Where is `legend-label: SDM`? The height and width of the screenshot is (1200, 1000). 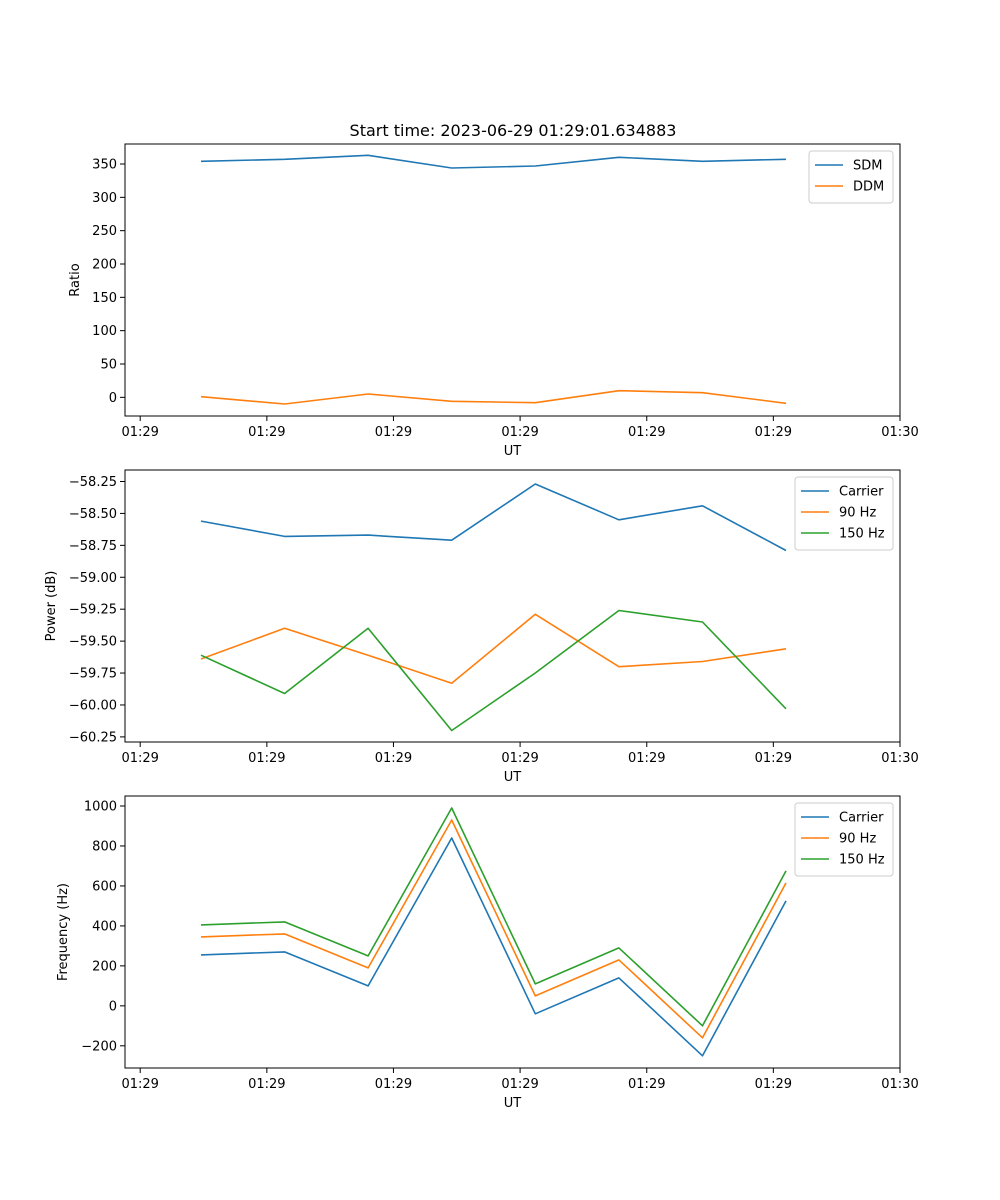
legend-label: SDM is located at coordinates (867, 166).